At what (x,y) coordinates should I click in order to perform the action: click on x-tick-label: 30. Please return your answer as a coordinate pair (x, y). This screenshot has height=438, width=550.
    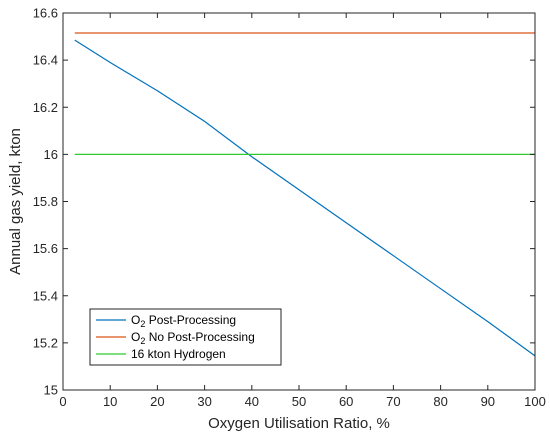
    Looking at the image, I should click on (204, 401).